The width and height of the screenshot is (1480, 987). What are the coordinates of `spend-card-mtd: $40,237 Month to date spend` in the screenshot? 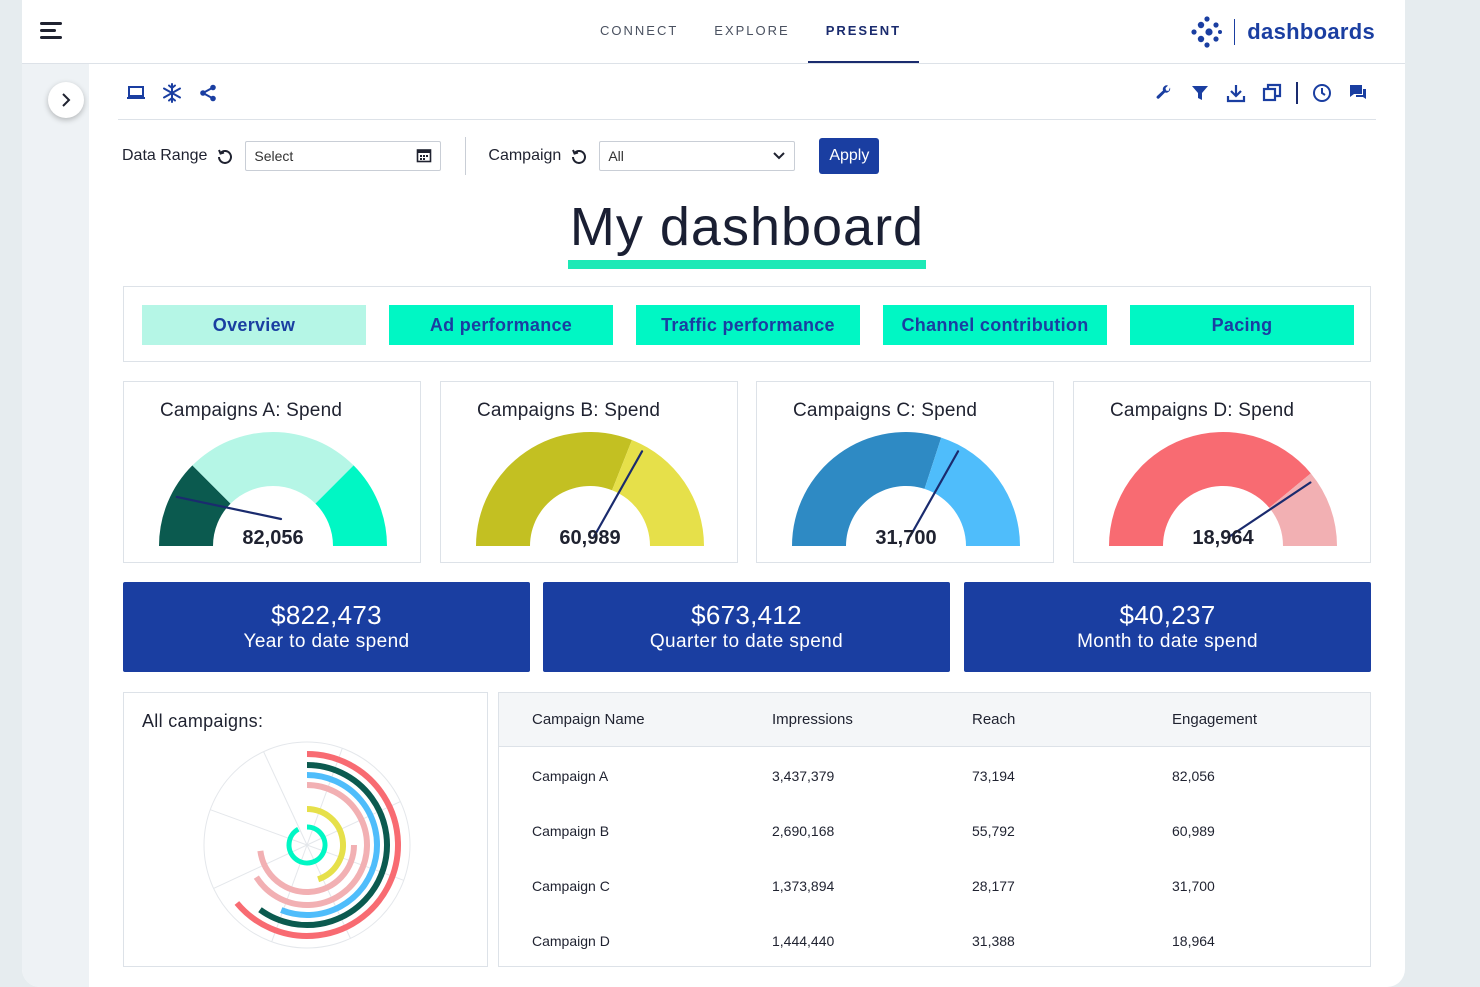 It's located at (1167, 627).